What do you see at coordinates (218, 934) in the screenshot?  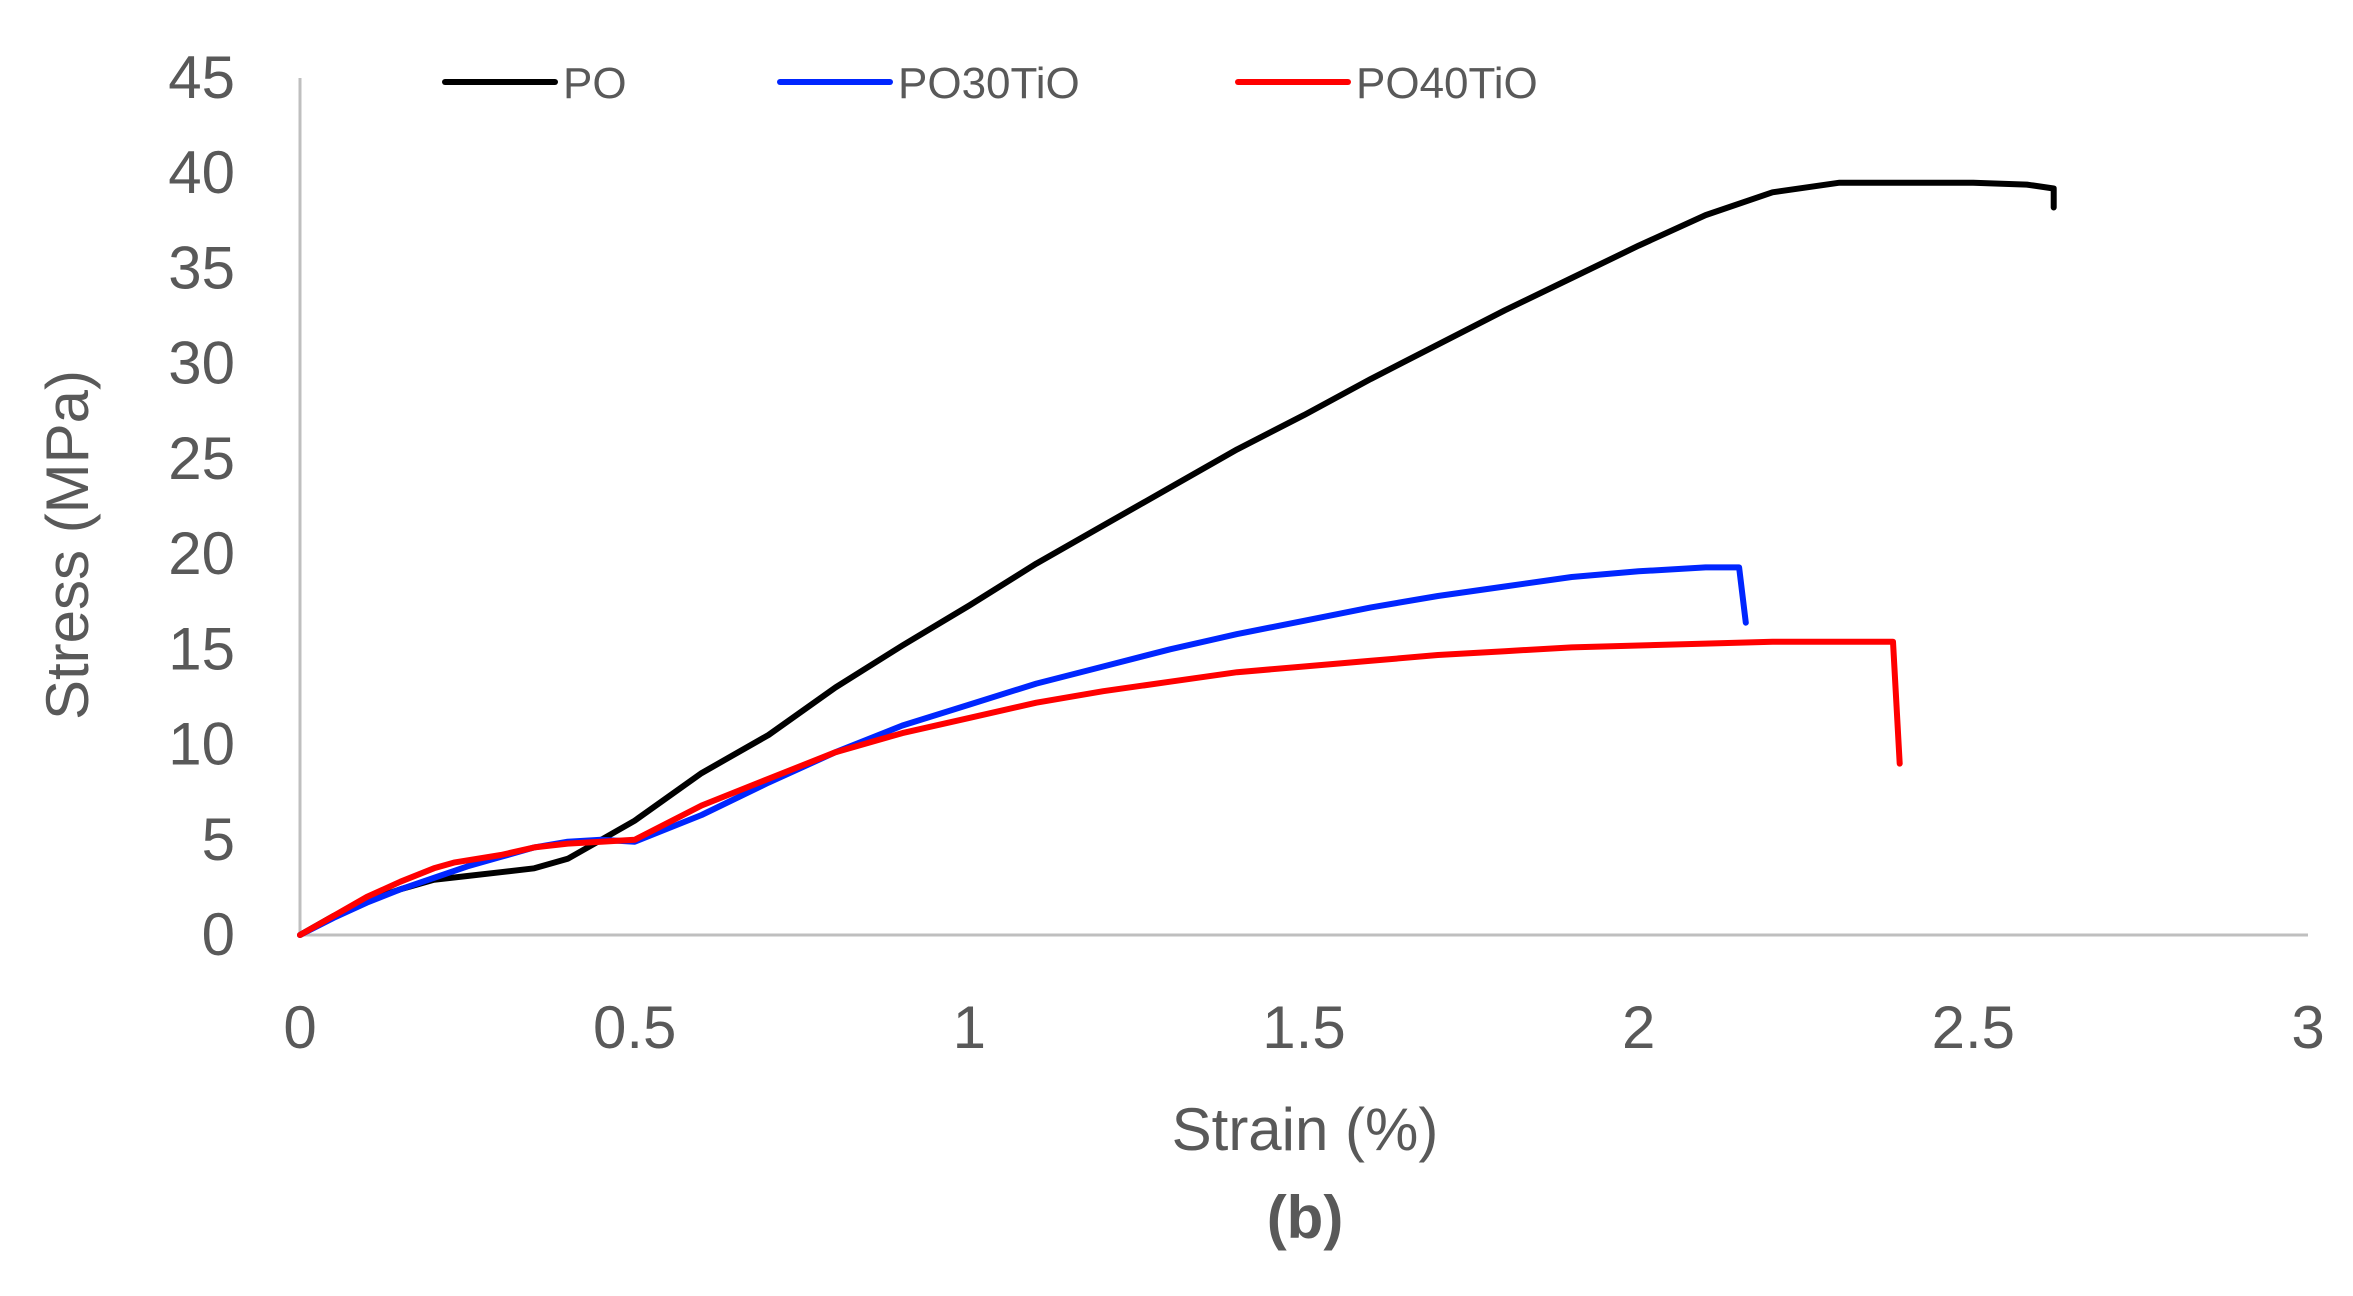 I see `y-tick-label: 0` at bounding box center [218, 934].